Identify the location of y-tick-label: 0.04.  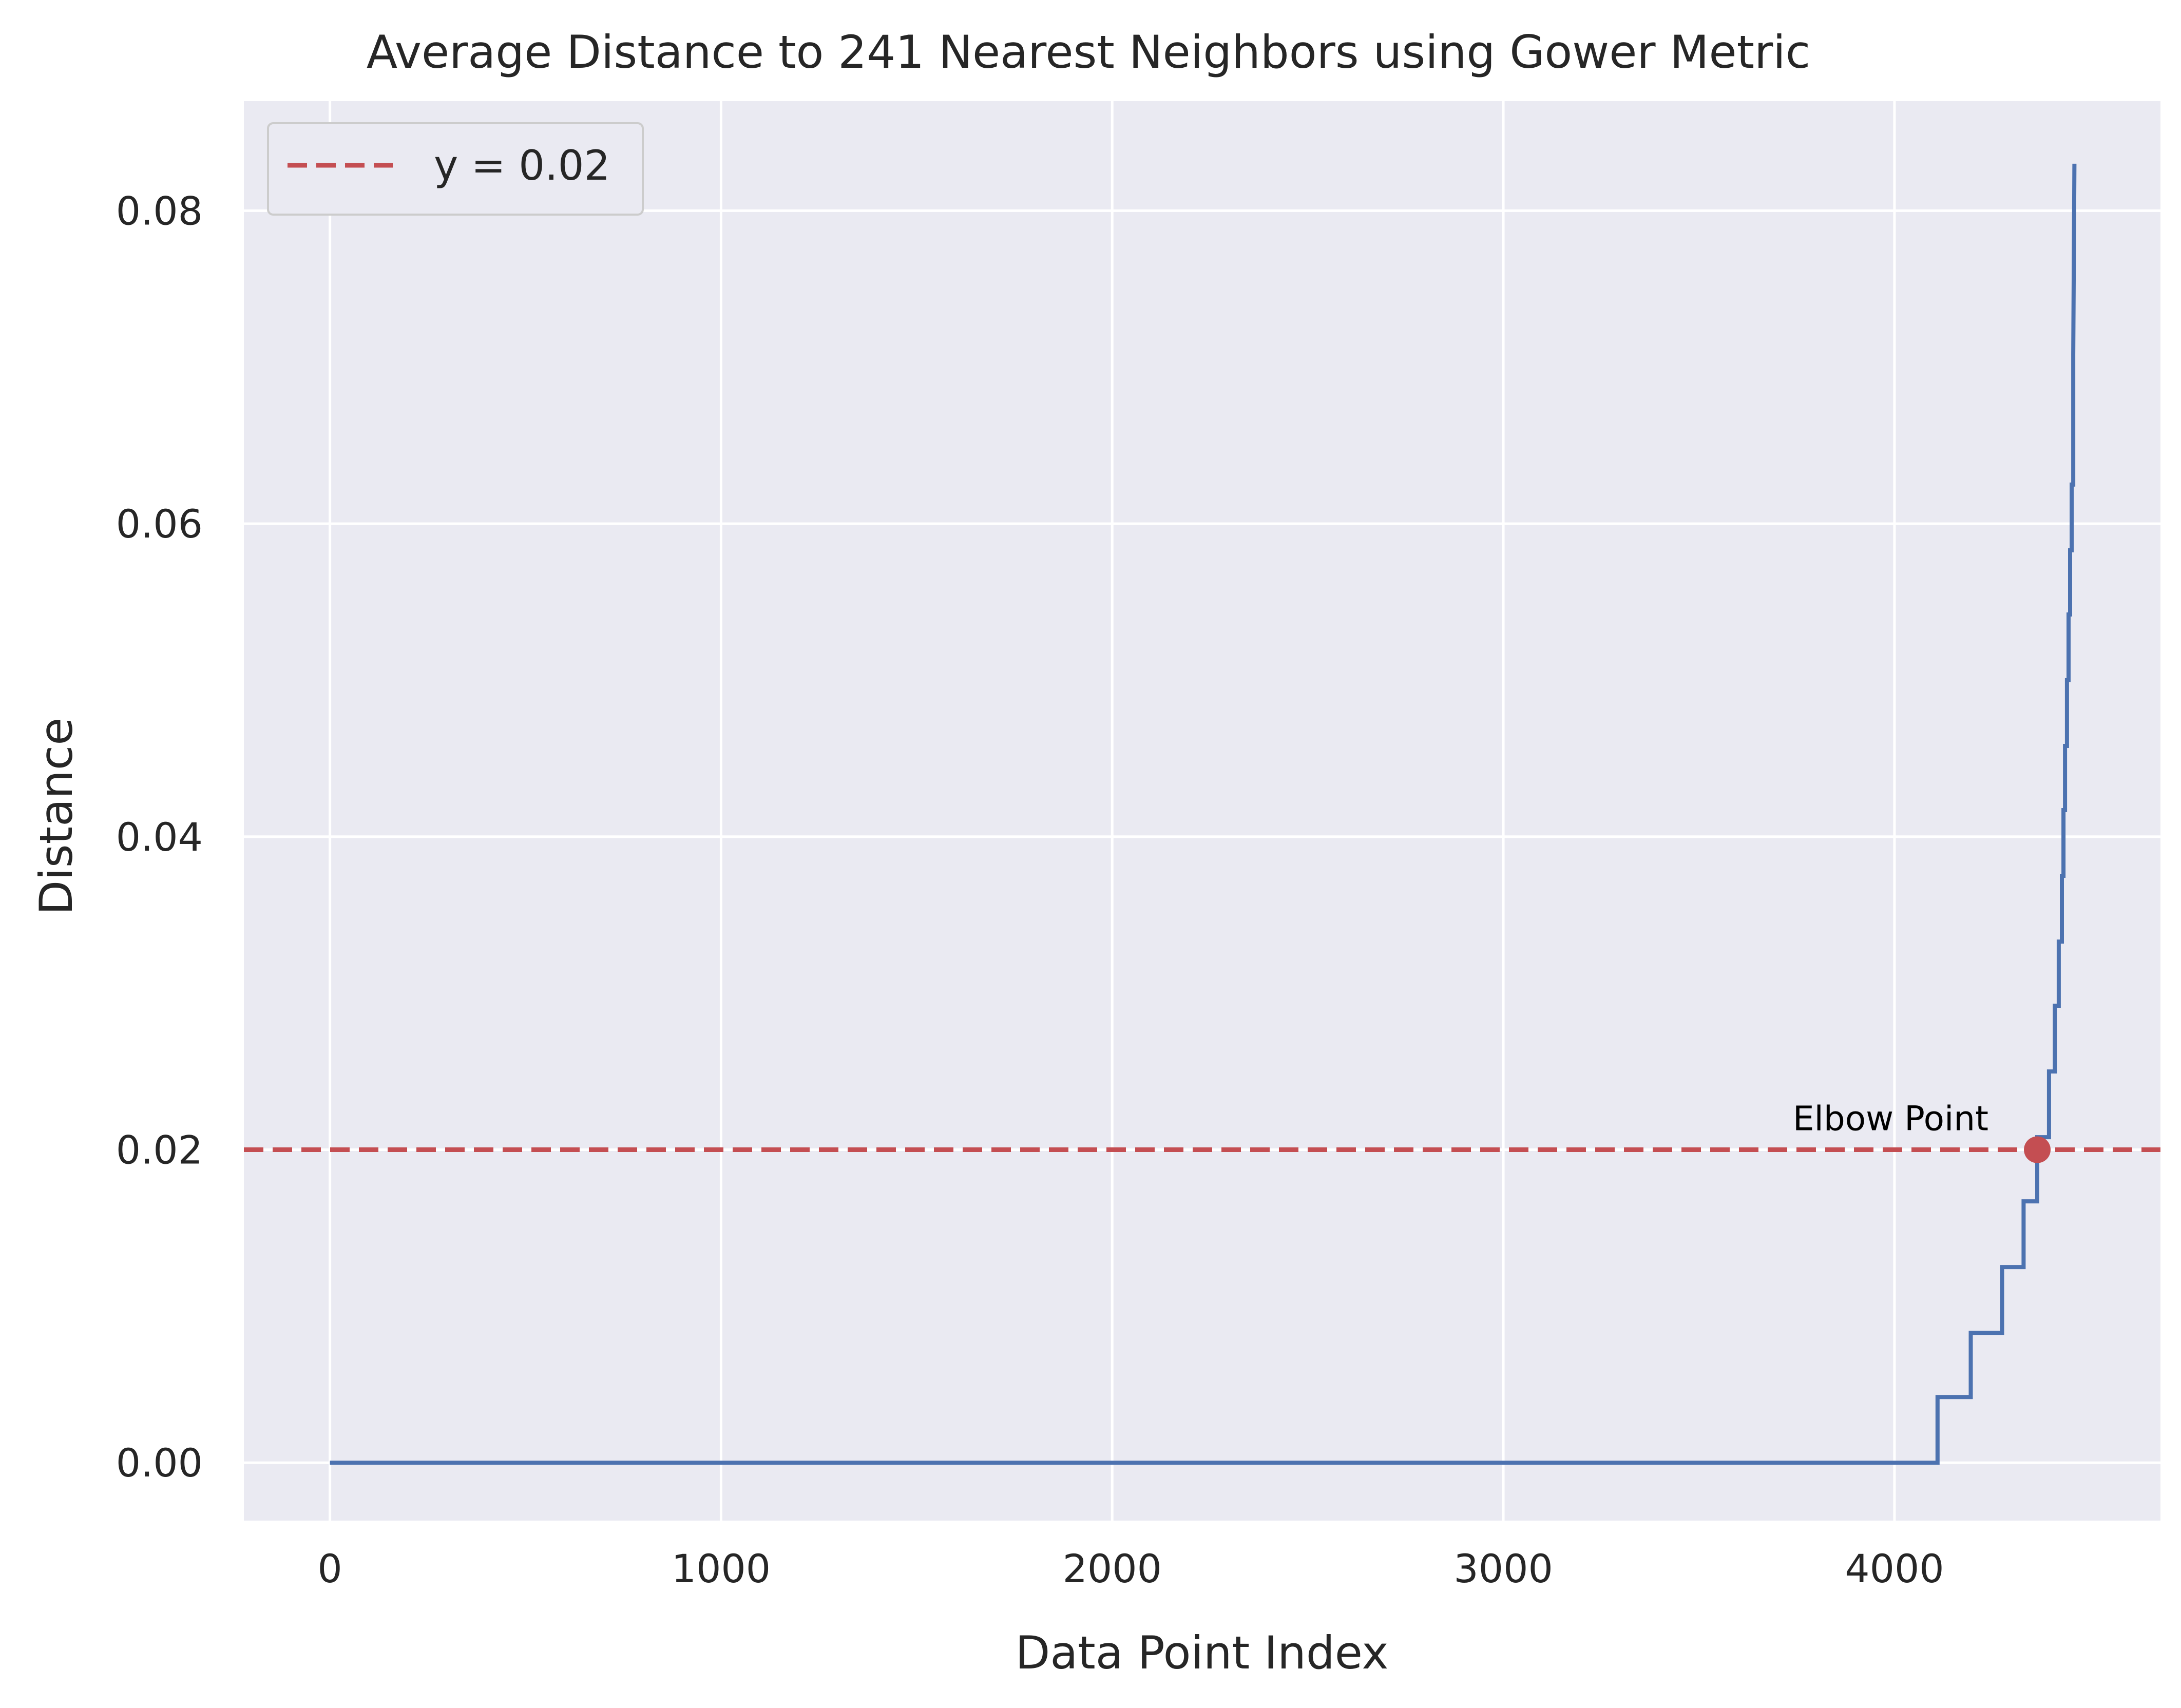
(159, 837).